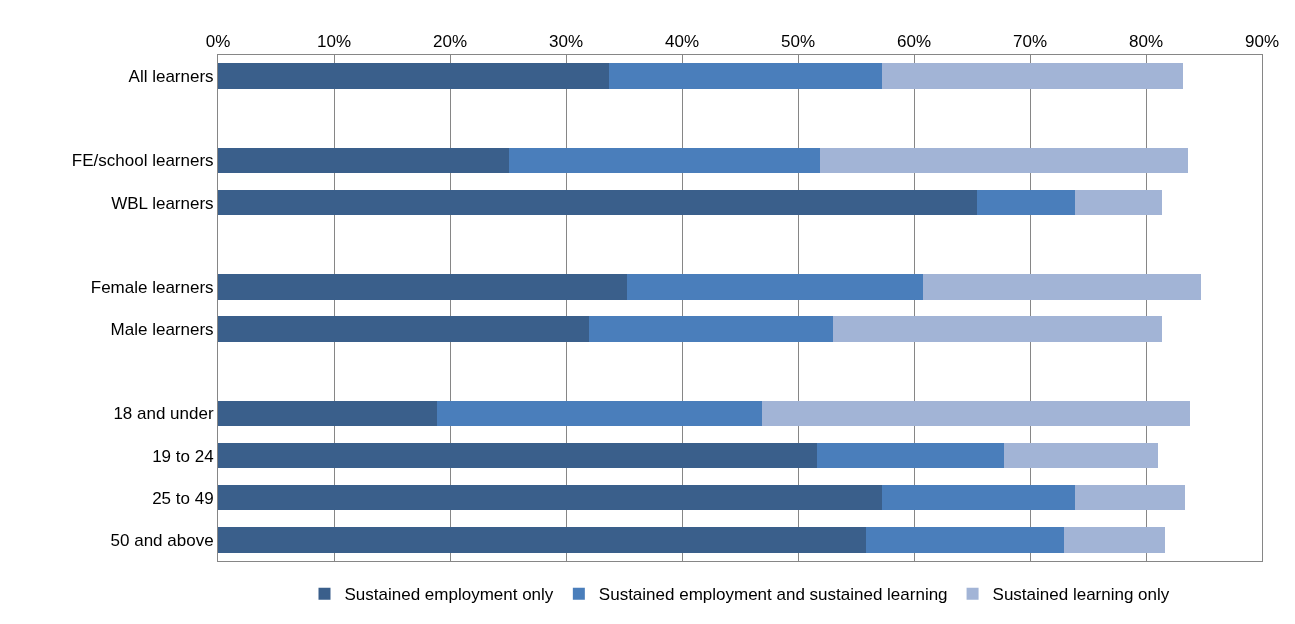  I want to click on legend-label: Sustained employment only, so click(449, 595).